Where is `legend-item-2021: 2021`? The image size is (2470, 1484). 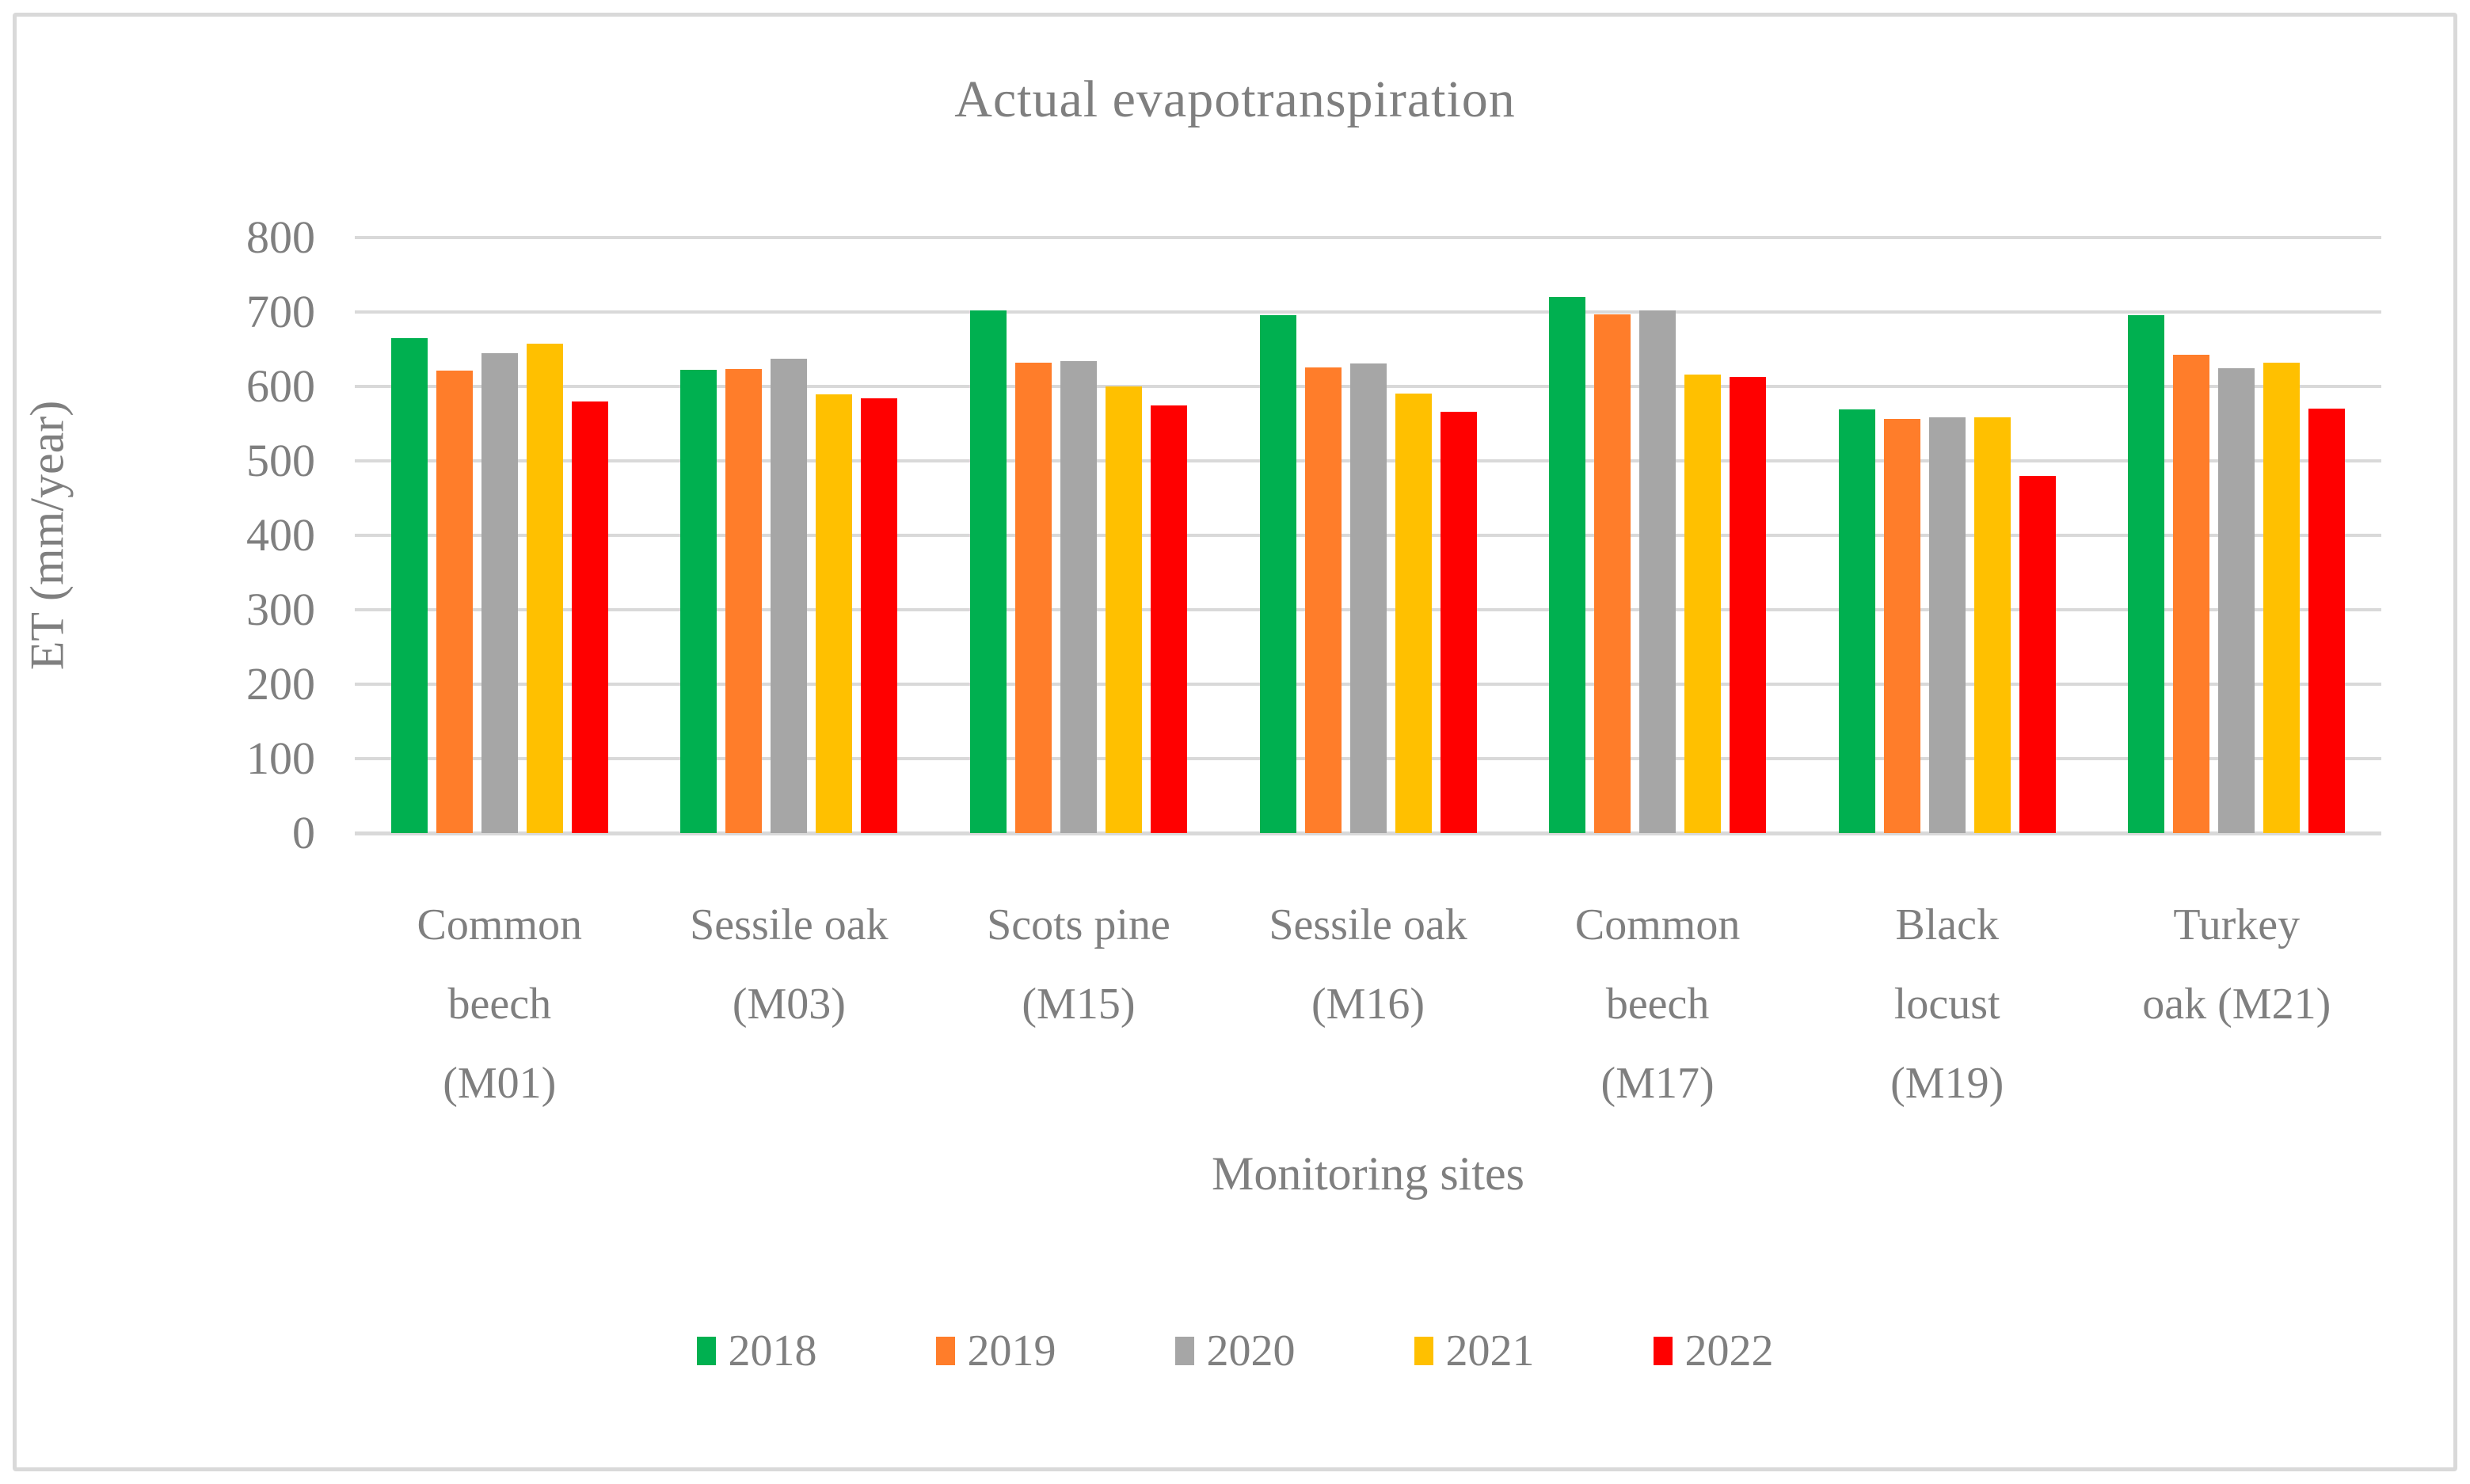 legend-item-2021: 2021 is located at coordinates (1475, 1351).